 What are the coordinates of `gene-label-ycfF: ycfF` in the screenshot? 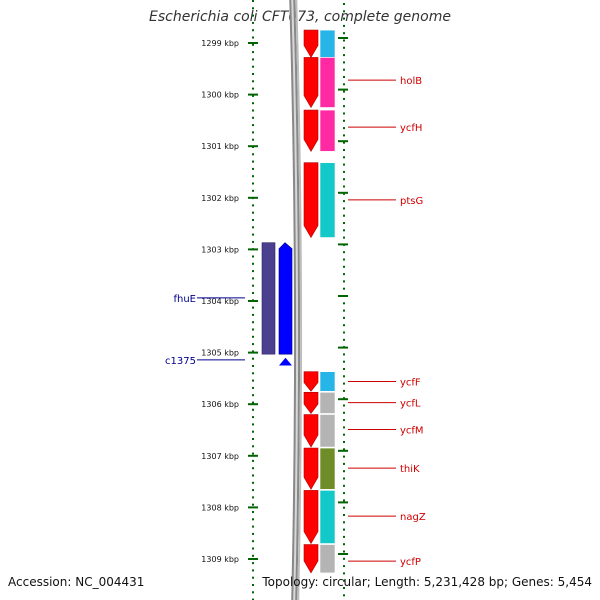 It's located at (410, 382).